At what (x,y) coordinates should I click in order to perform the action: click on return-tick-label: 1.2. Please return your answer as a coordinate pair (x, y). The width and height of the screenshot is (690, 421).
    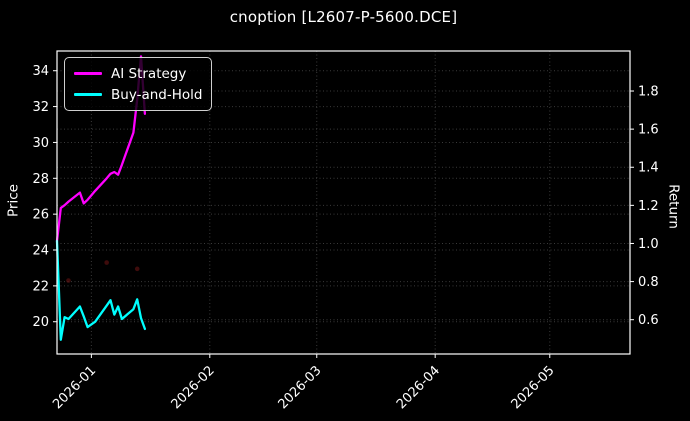
    Looking at the image, I should click on (648, 206).